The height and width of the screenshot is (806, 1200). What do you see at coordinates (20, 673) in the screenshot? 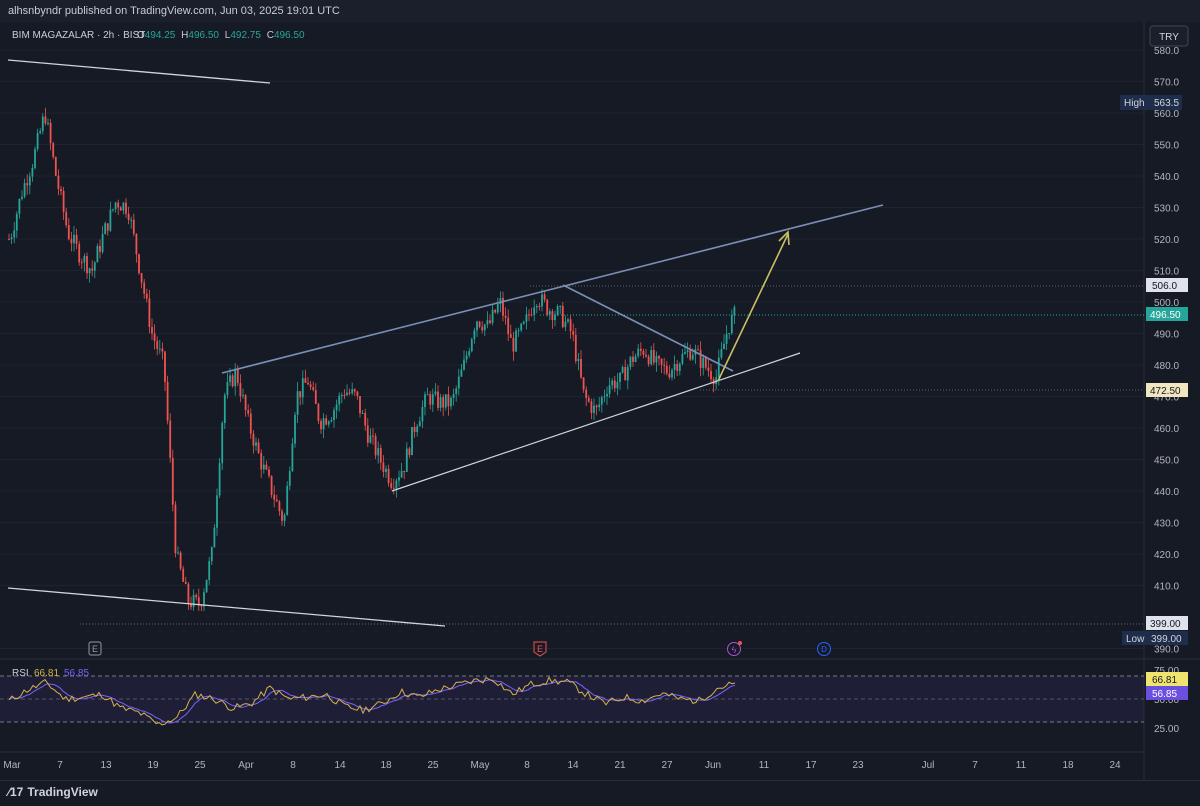
I see `rsi-label: RSI` at bounding box center [20, 673].